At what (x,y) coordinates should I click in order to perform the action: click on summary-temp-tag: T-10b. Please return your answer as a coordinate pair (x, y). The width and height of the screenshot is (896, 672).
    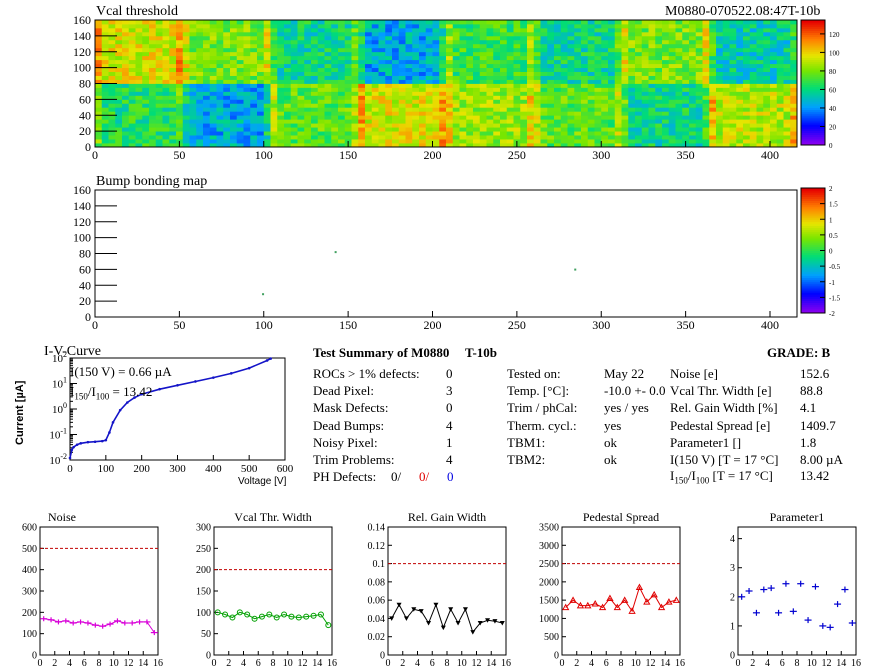
    Looking at the image, I should click on (481, 352).